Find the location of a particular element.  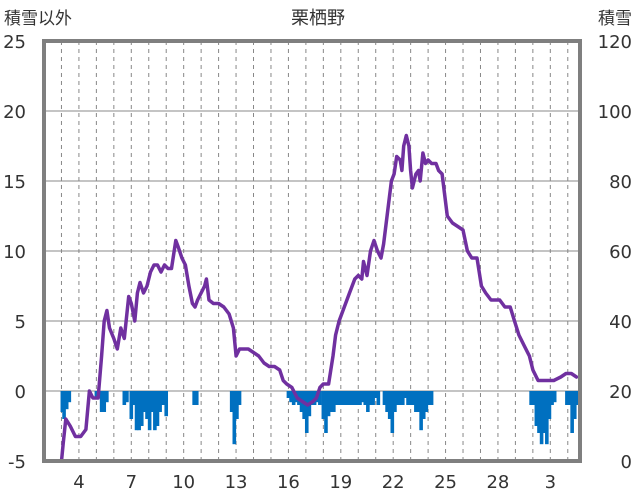

x-axis-ticks: 4 7 10 13 16 19 22 25 28 3 is located at coordinates (314, 482).